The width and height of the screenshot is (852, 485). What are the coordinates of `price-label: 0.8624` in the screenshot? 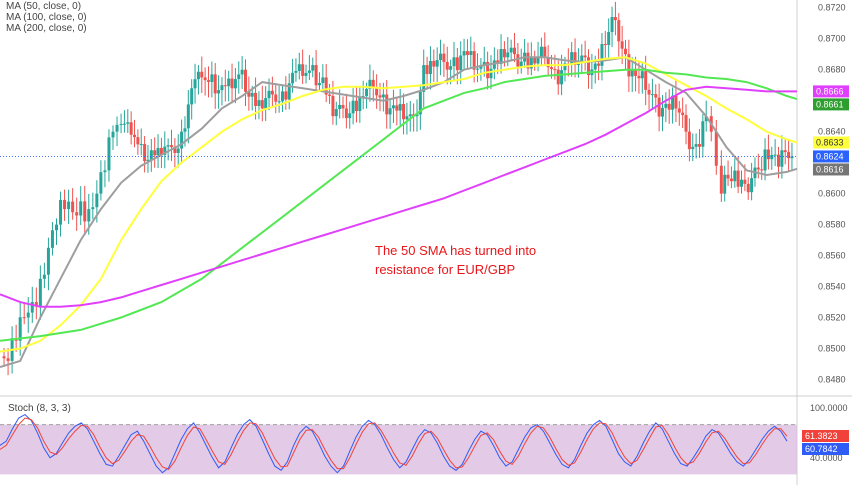 It's located at (830, 156).